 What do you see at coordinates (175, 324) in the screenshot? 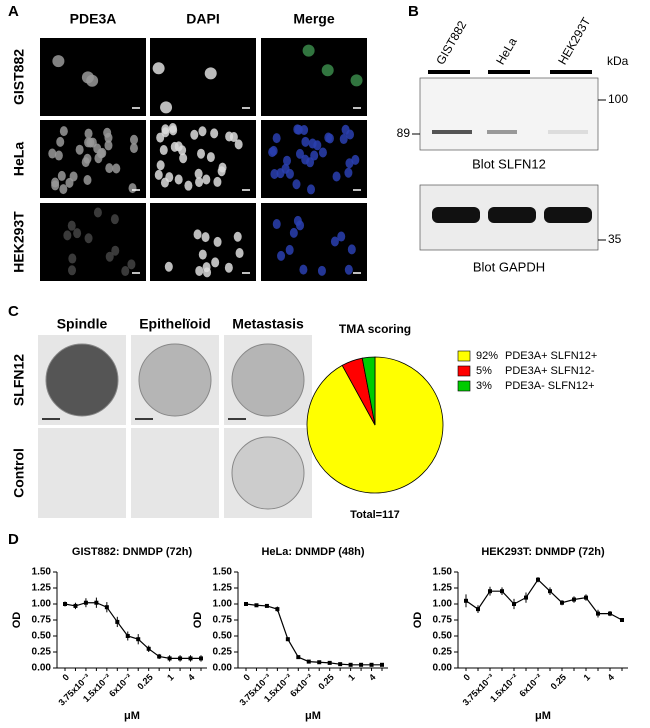
I see `column-label: Epithelïoid` at bounding box center [175, 324].